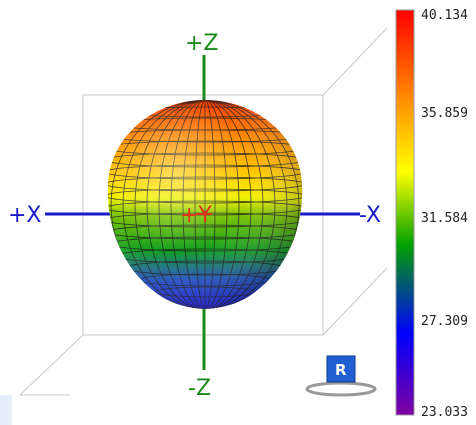  Describe the element at coordinates (6, 410) in the screenshot. I see `corner-fade` at that location.